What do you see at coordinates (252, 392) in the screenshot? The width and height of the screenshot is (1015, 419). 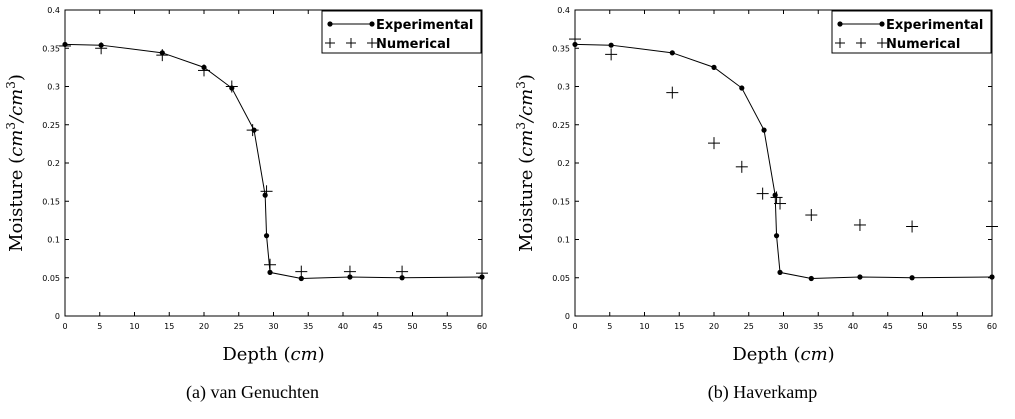 I see `caption-van-genuchten: (a) van Genuchten` at bounding box center [252, 392].